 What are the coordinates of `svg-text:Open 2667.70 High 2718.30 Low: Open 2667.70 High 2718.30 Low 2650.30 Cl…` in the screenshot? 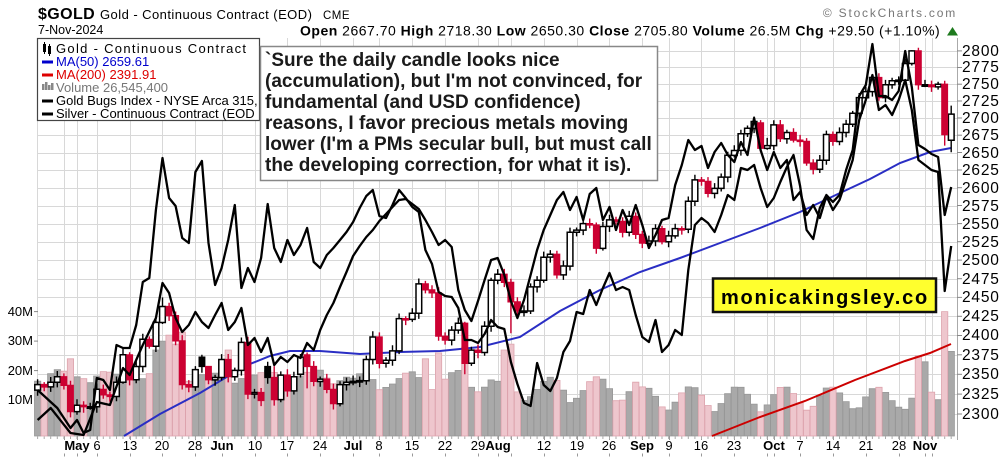 It's located at (620, 31).